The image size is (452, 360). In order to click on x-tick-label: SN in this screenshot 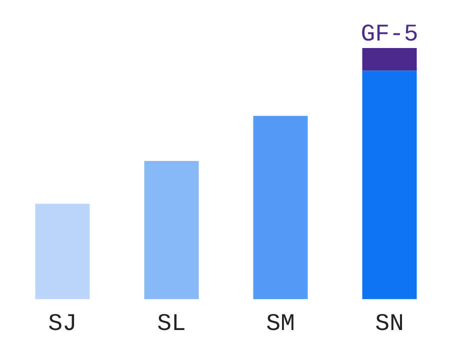, I will do `click(389, 324)`.